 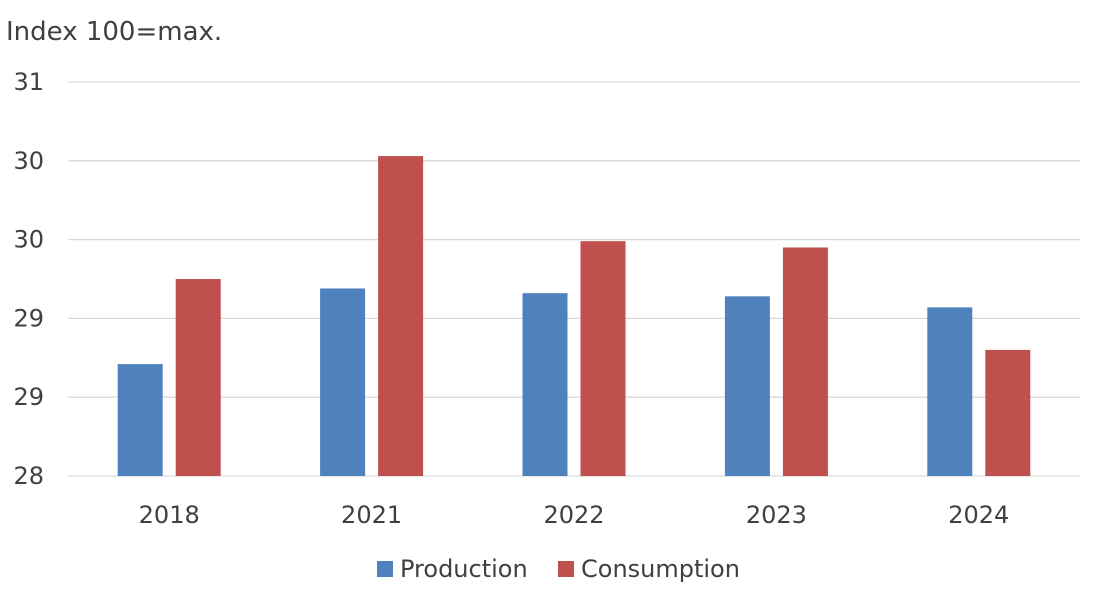 I want to click on bar-consumption-2022, so click(x=603, y=358).